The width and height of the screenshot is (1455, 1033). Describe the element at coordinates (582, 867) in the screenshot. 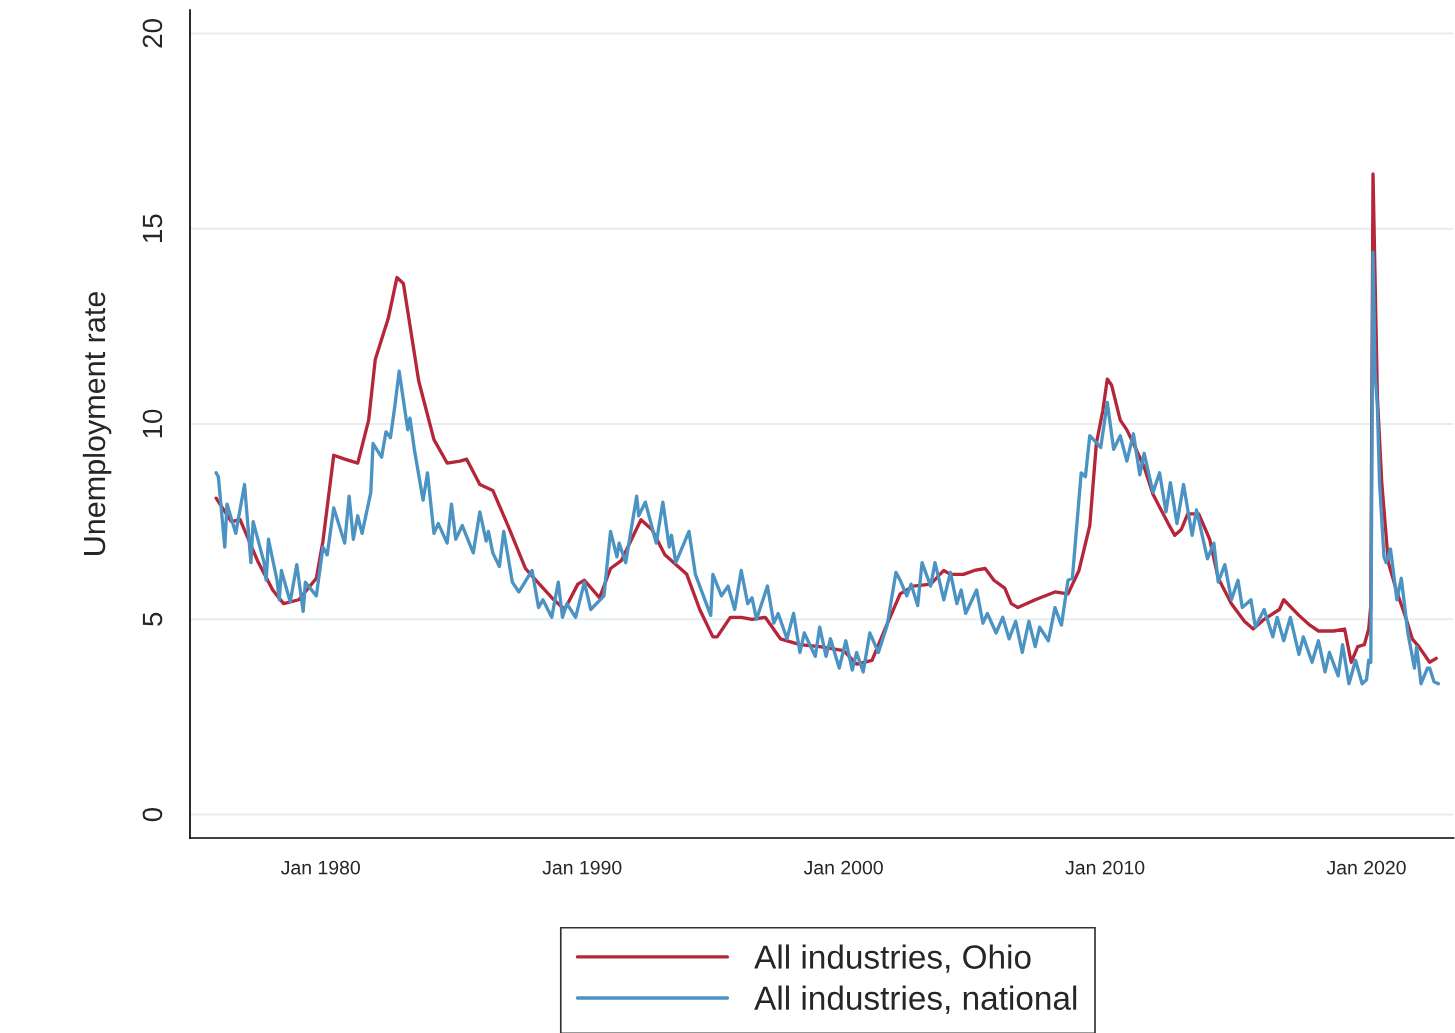

I see `x-tick-label: Jan 1990` at that location.